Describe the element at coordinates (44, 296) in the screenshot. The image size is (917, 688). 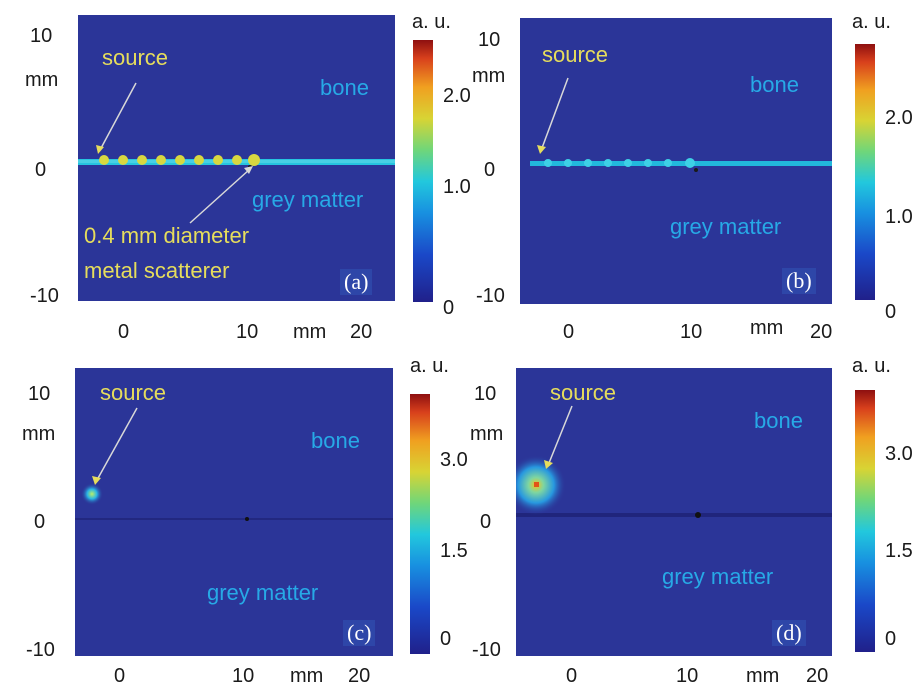
I see `y-tick-neg10-a: -10` at that location.